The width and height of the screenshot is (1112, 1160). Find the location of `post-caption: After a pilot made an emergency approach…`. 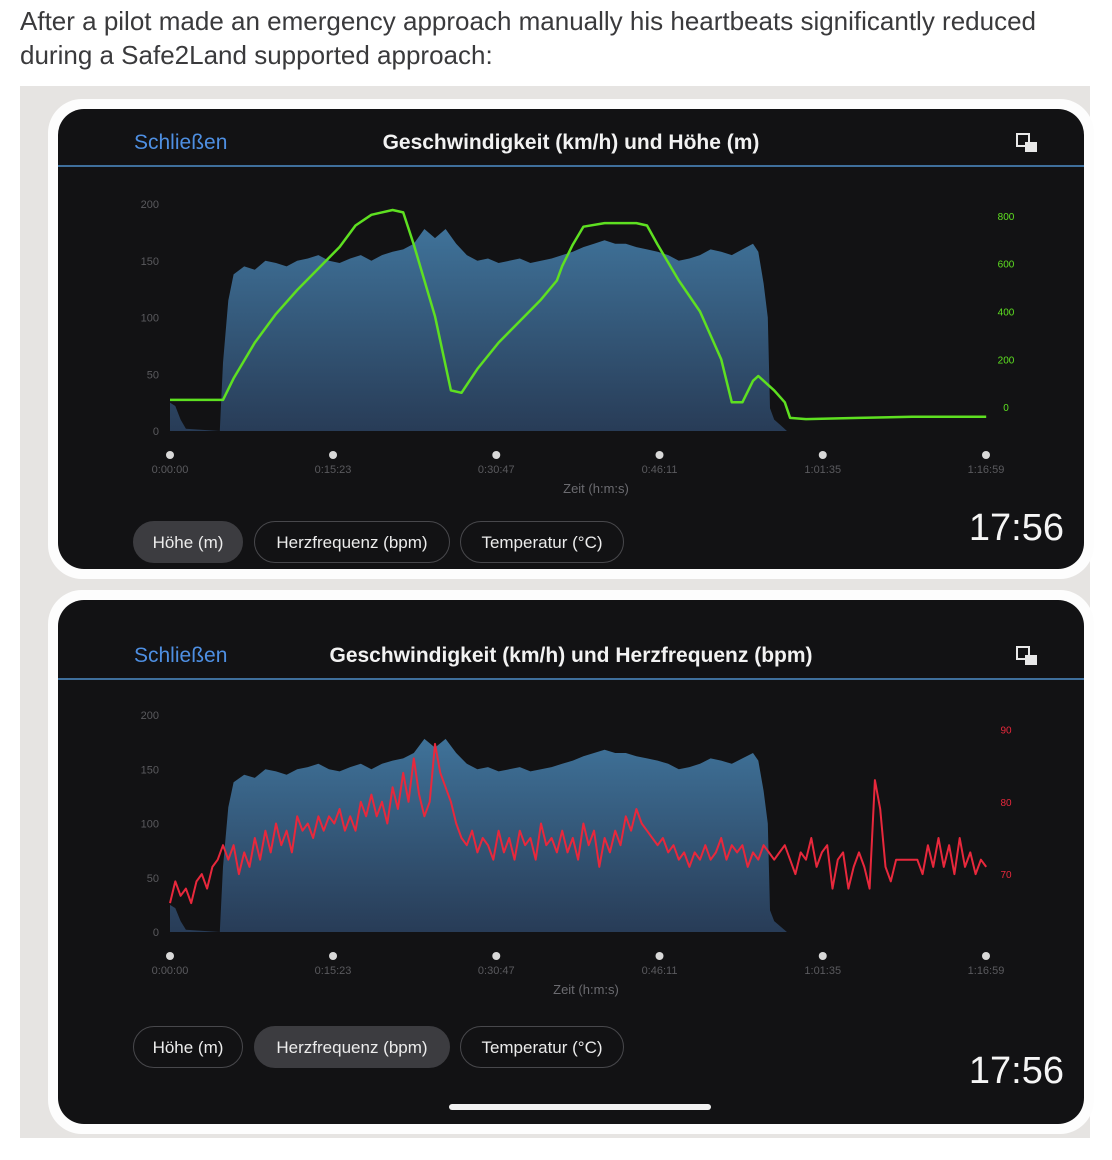

post-caption: After a pilot made an emergency approach… is located at coordinates (528, 38).